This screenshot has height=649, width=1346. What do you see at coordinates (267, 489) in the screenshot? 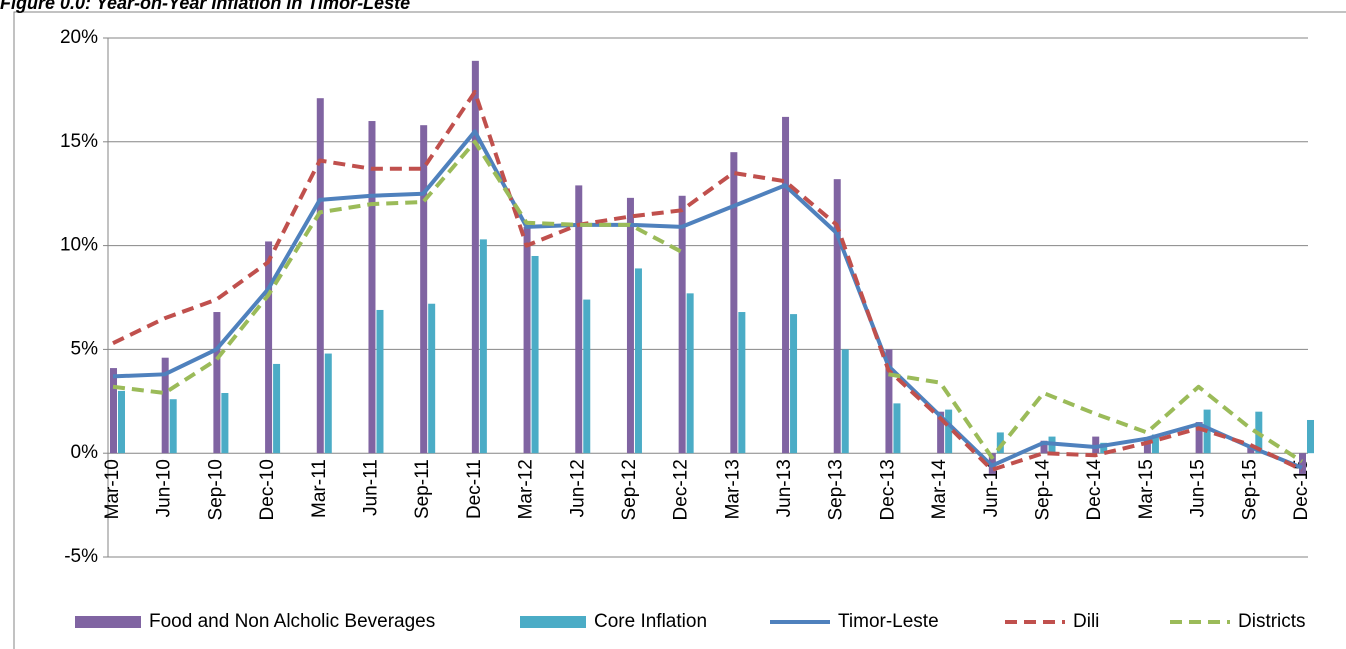
I see `x-tick-label: Dec-10` at bounding box center [267, 489].